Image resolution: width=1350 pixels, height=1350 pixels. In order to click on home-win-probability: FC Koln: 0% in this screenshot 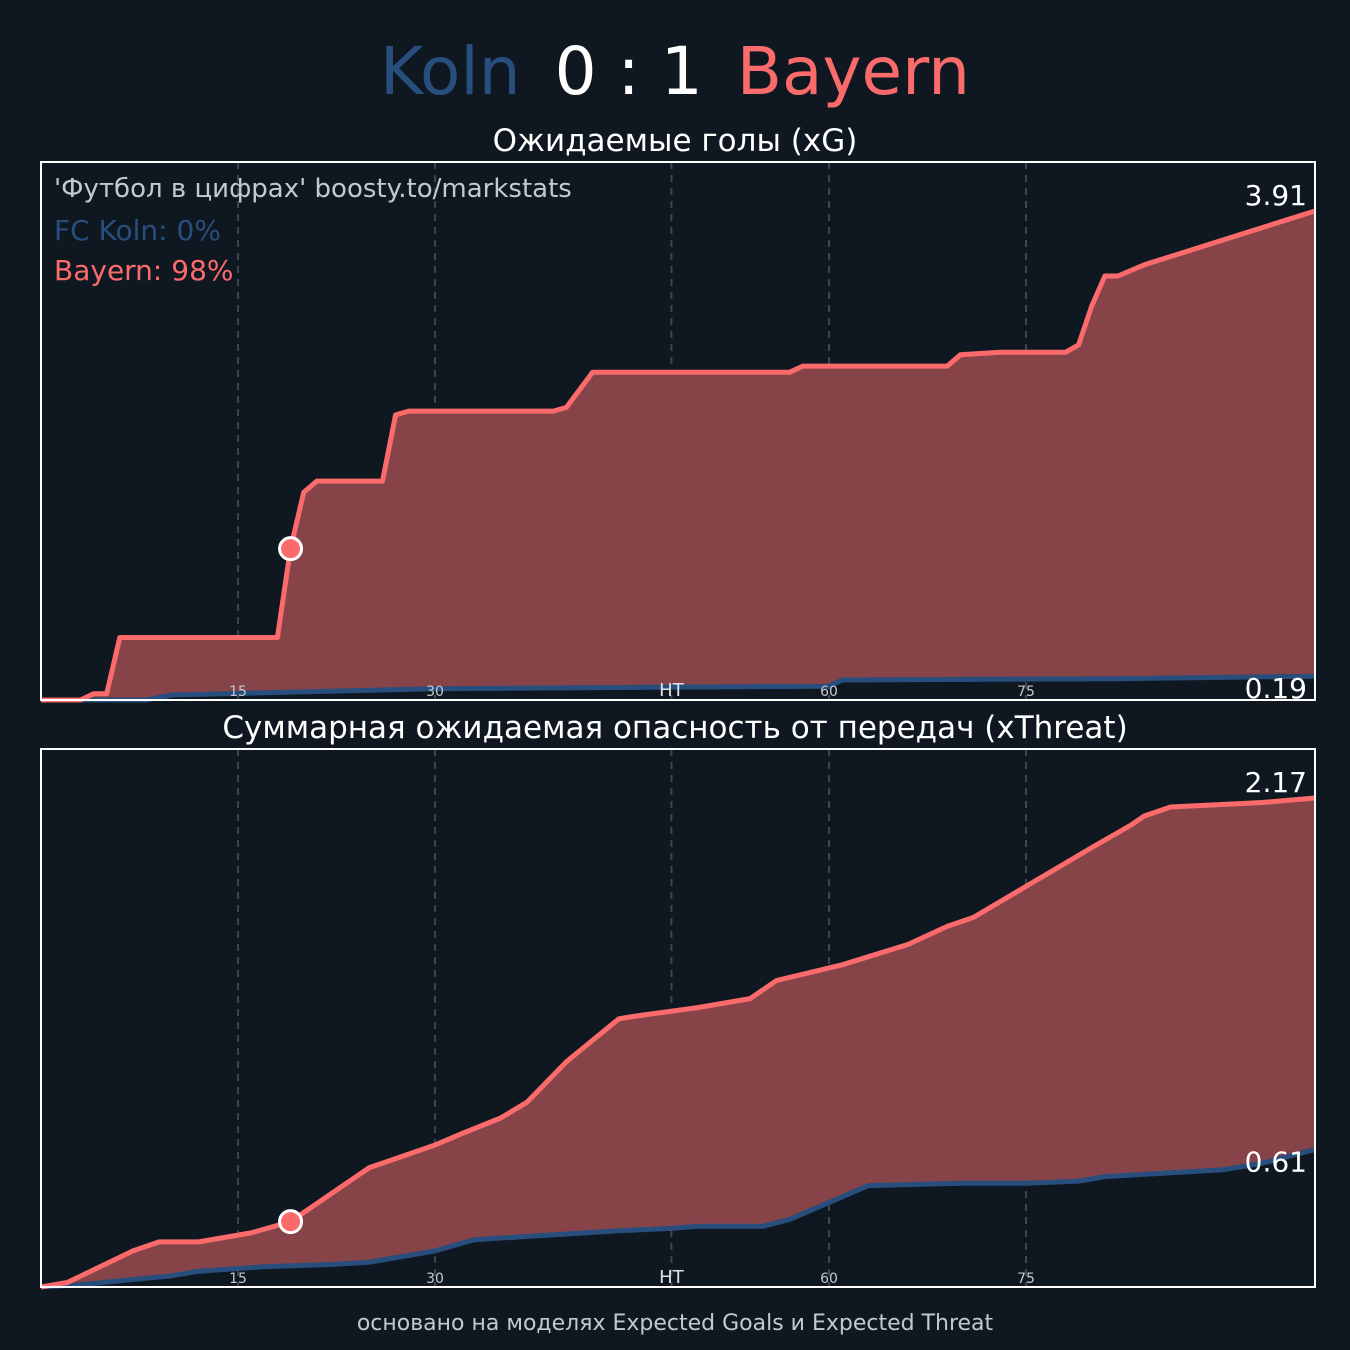, I will do `click(137, 230)`.